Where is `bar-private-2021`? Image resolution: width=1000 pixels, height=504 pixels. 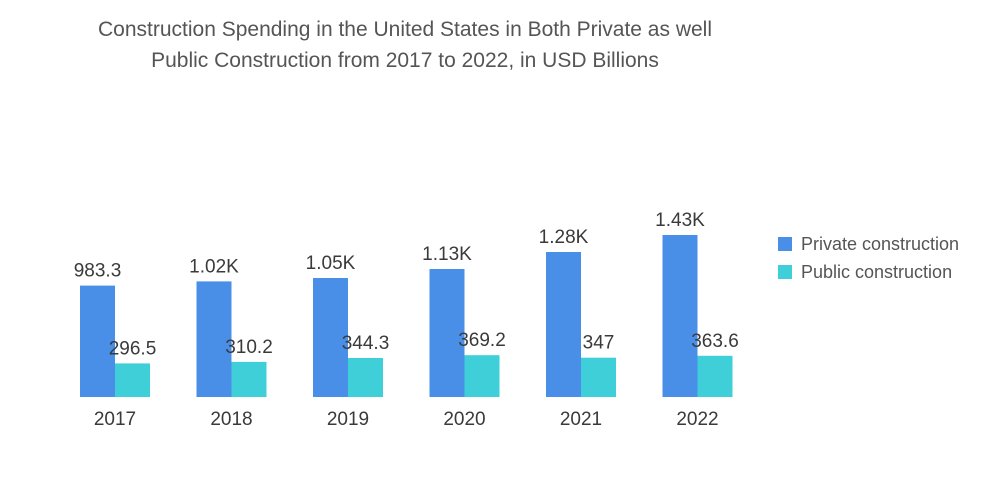
bar-private-2021 is located at coordinates (563, 324).